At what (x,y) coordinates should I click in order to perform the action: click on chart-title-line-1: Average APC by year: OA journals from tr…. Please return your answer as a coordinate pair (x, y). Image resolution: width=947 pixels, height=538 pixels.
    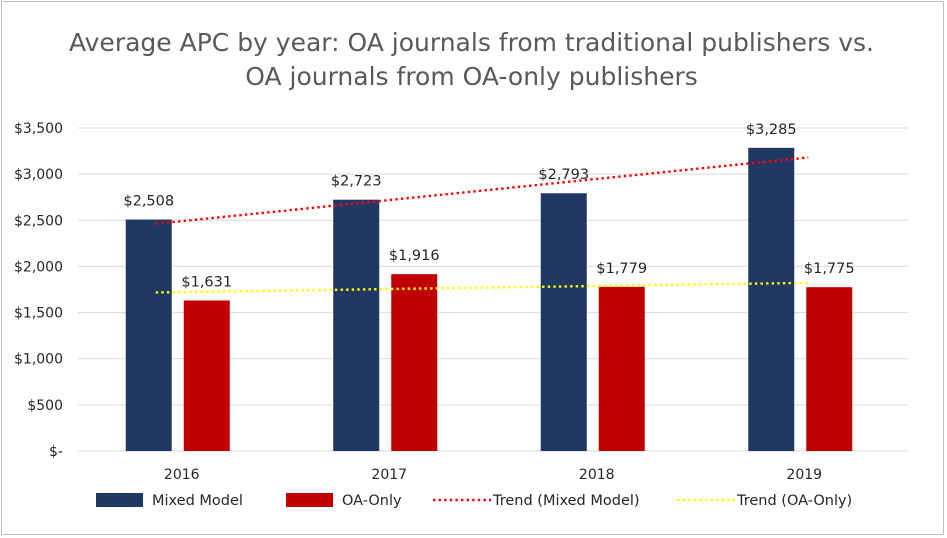
    Looking at the image, I should click on (471, 42).